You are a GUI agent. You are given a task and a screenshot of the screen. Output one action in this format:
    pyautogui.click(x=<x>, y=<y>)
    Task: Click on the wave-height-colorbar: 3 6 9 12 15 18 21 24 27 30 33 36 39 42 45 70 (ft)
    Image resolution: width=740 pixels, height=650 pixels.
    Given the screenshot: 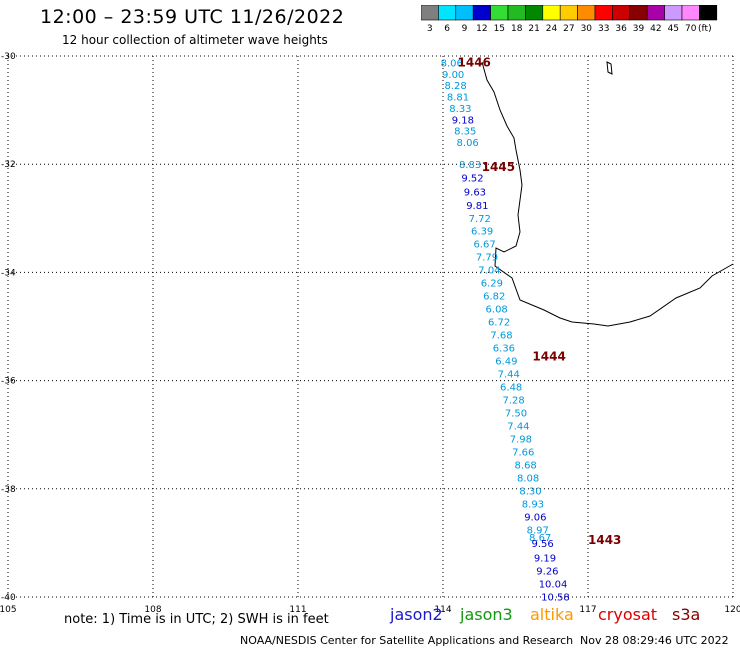 What is the action you would take?
    pyautogui.click(x=569, y=19)
    